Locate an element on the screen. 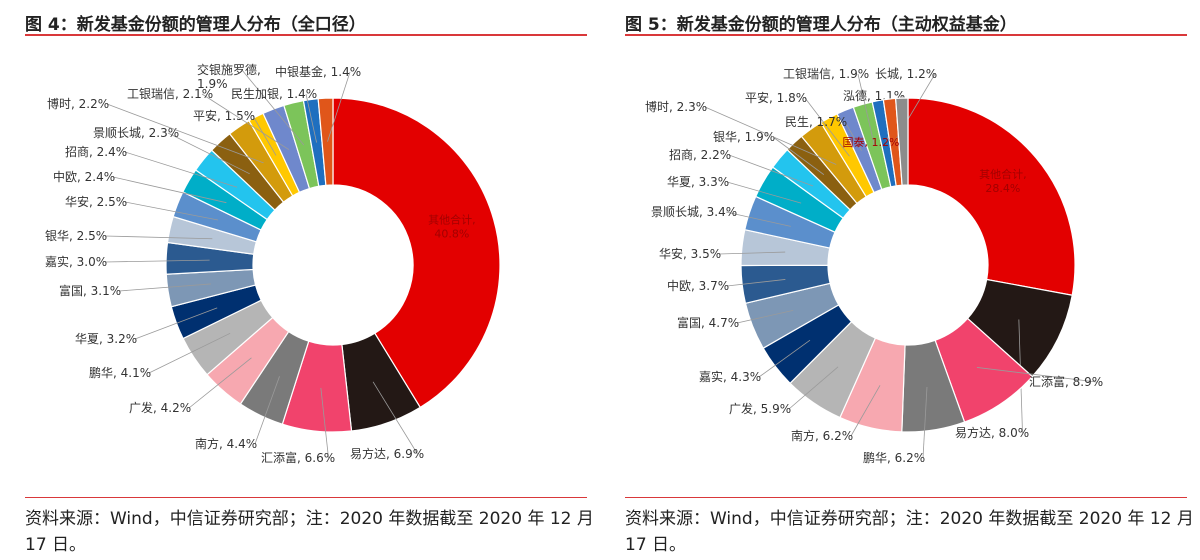 The image size is (1200, 560). chart4-label-6: 华夏, 3.2% is located at coordinates (106, 339).